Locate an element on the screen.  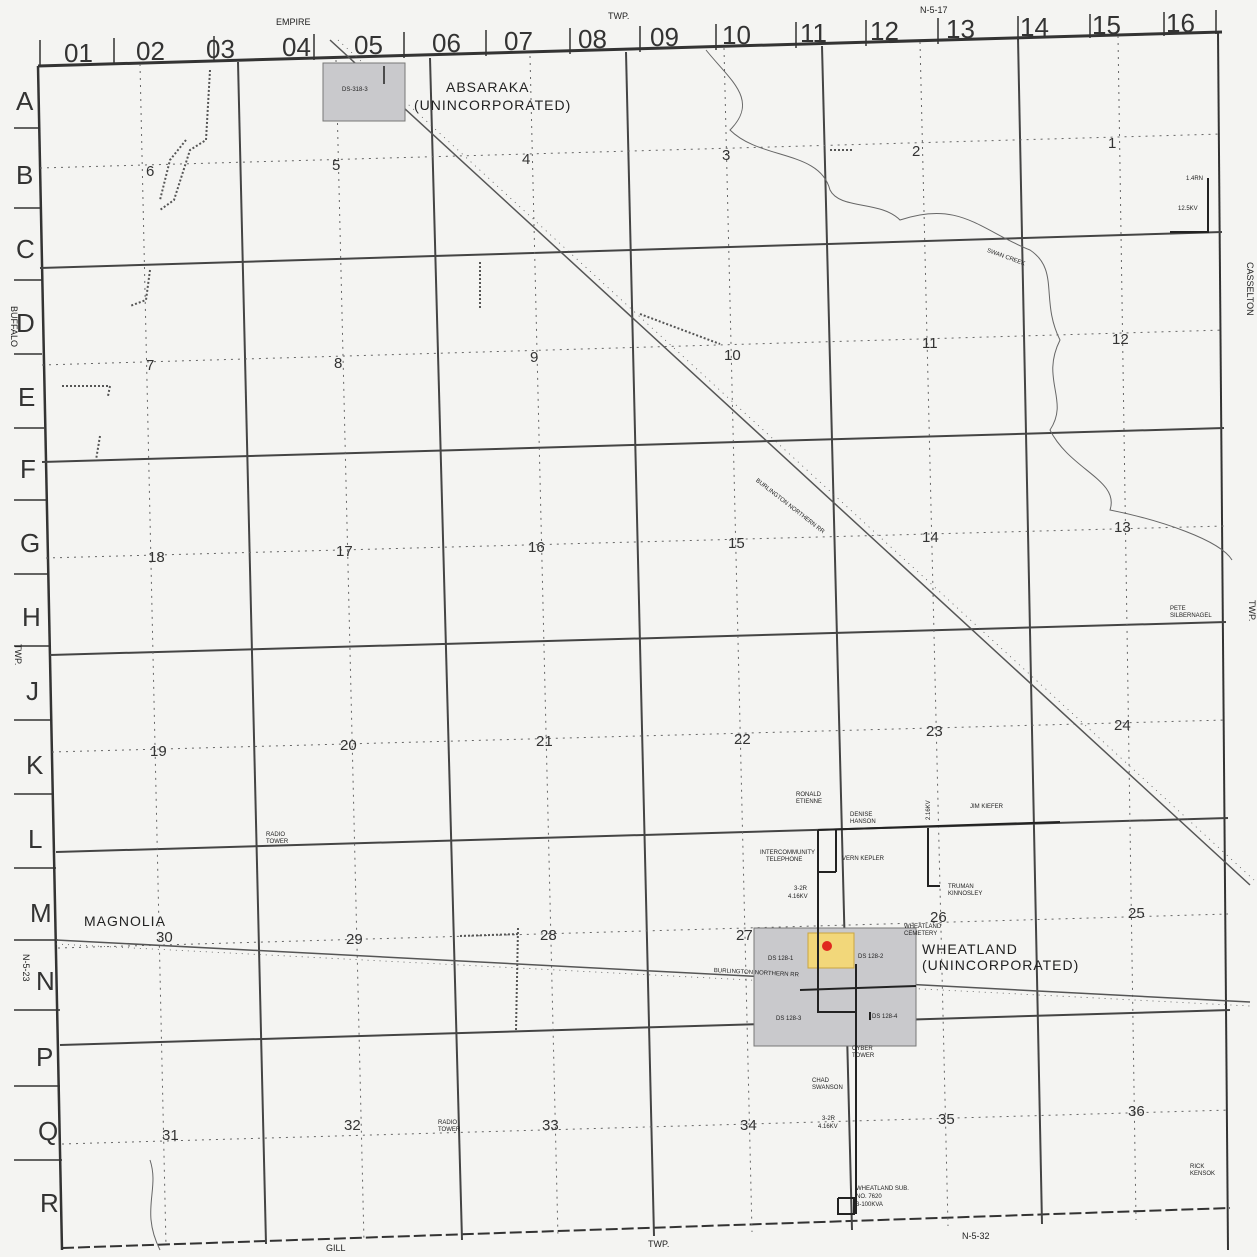
border-label-left-bottom: N-5-23 is located at coordinates (26, 968).